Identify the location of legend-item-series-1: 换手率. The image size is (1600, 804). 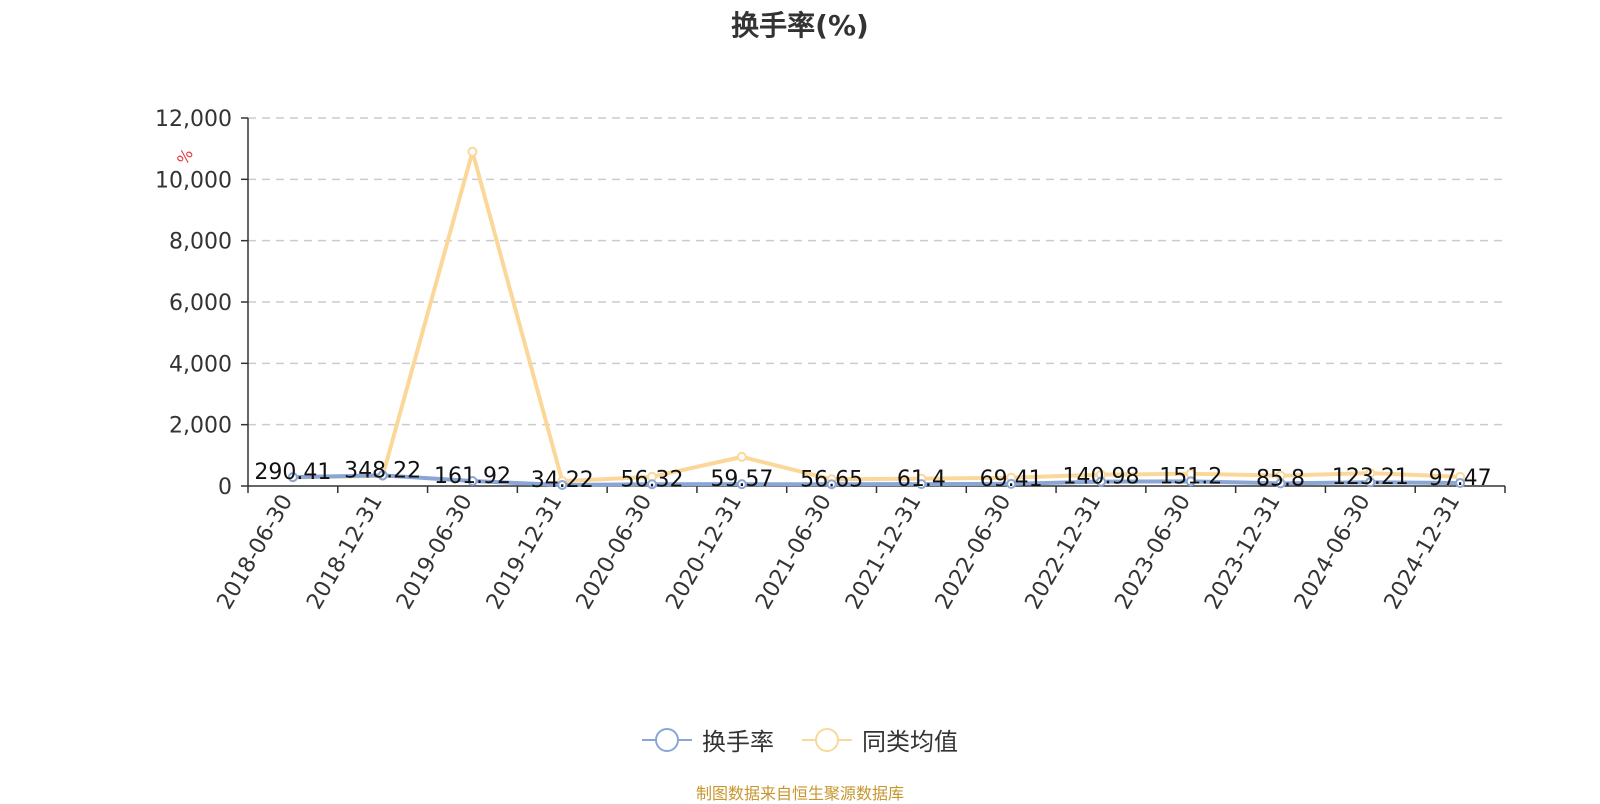
(708, 739).